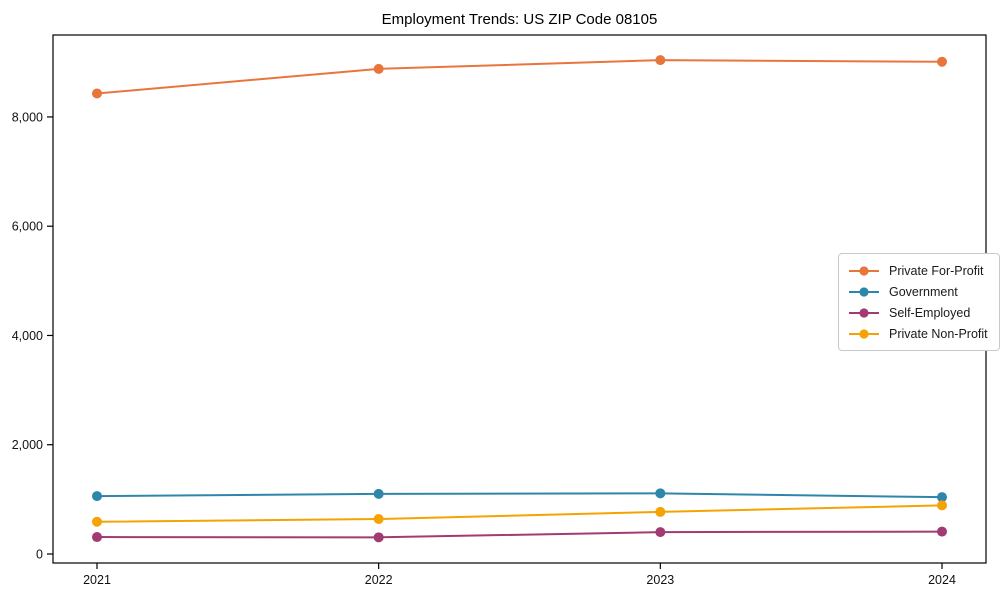 Image resolution: width=1000 pixels, height=600 pixels. What do you see at coordinates (519, 19) in the screenshot?
I see `chart-title: Employment Trends: US ZIP Code 08105` at bounding box center [519, 19].